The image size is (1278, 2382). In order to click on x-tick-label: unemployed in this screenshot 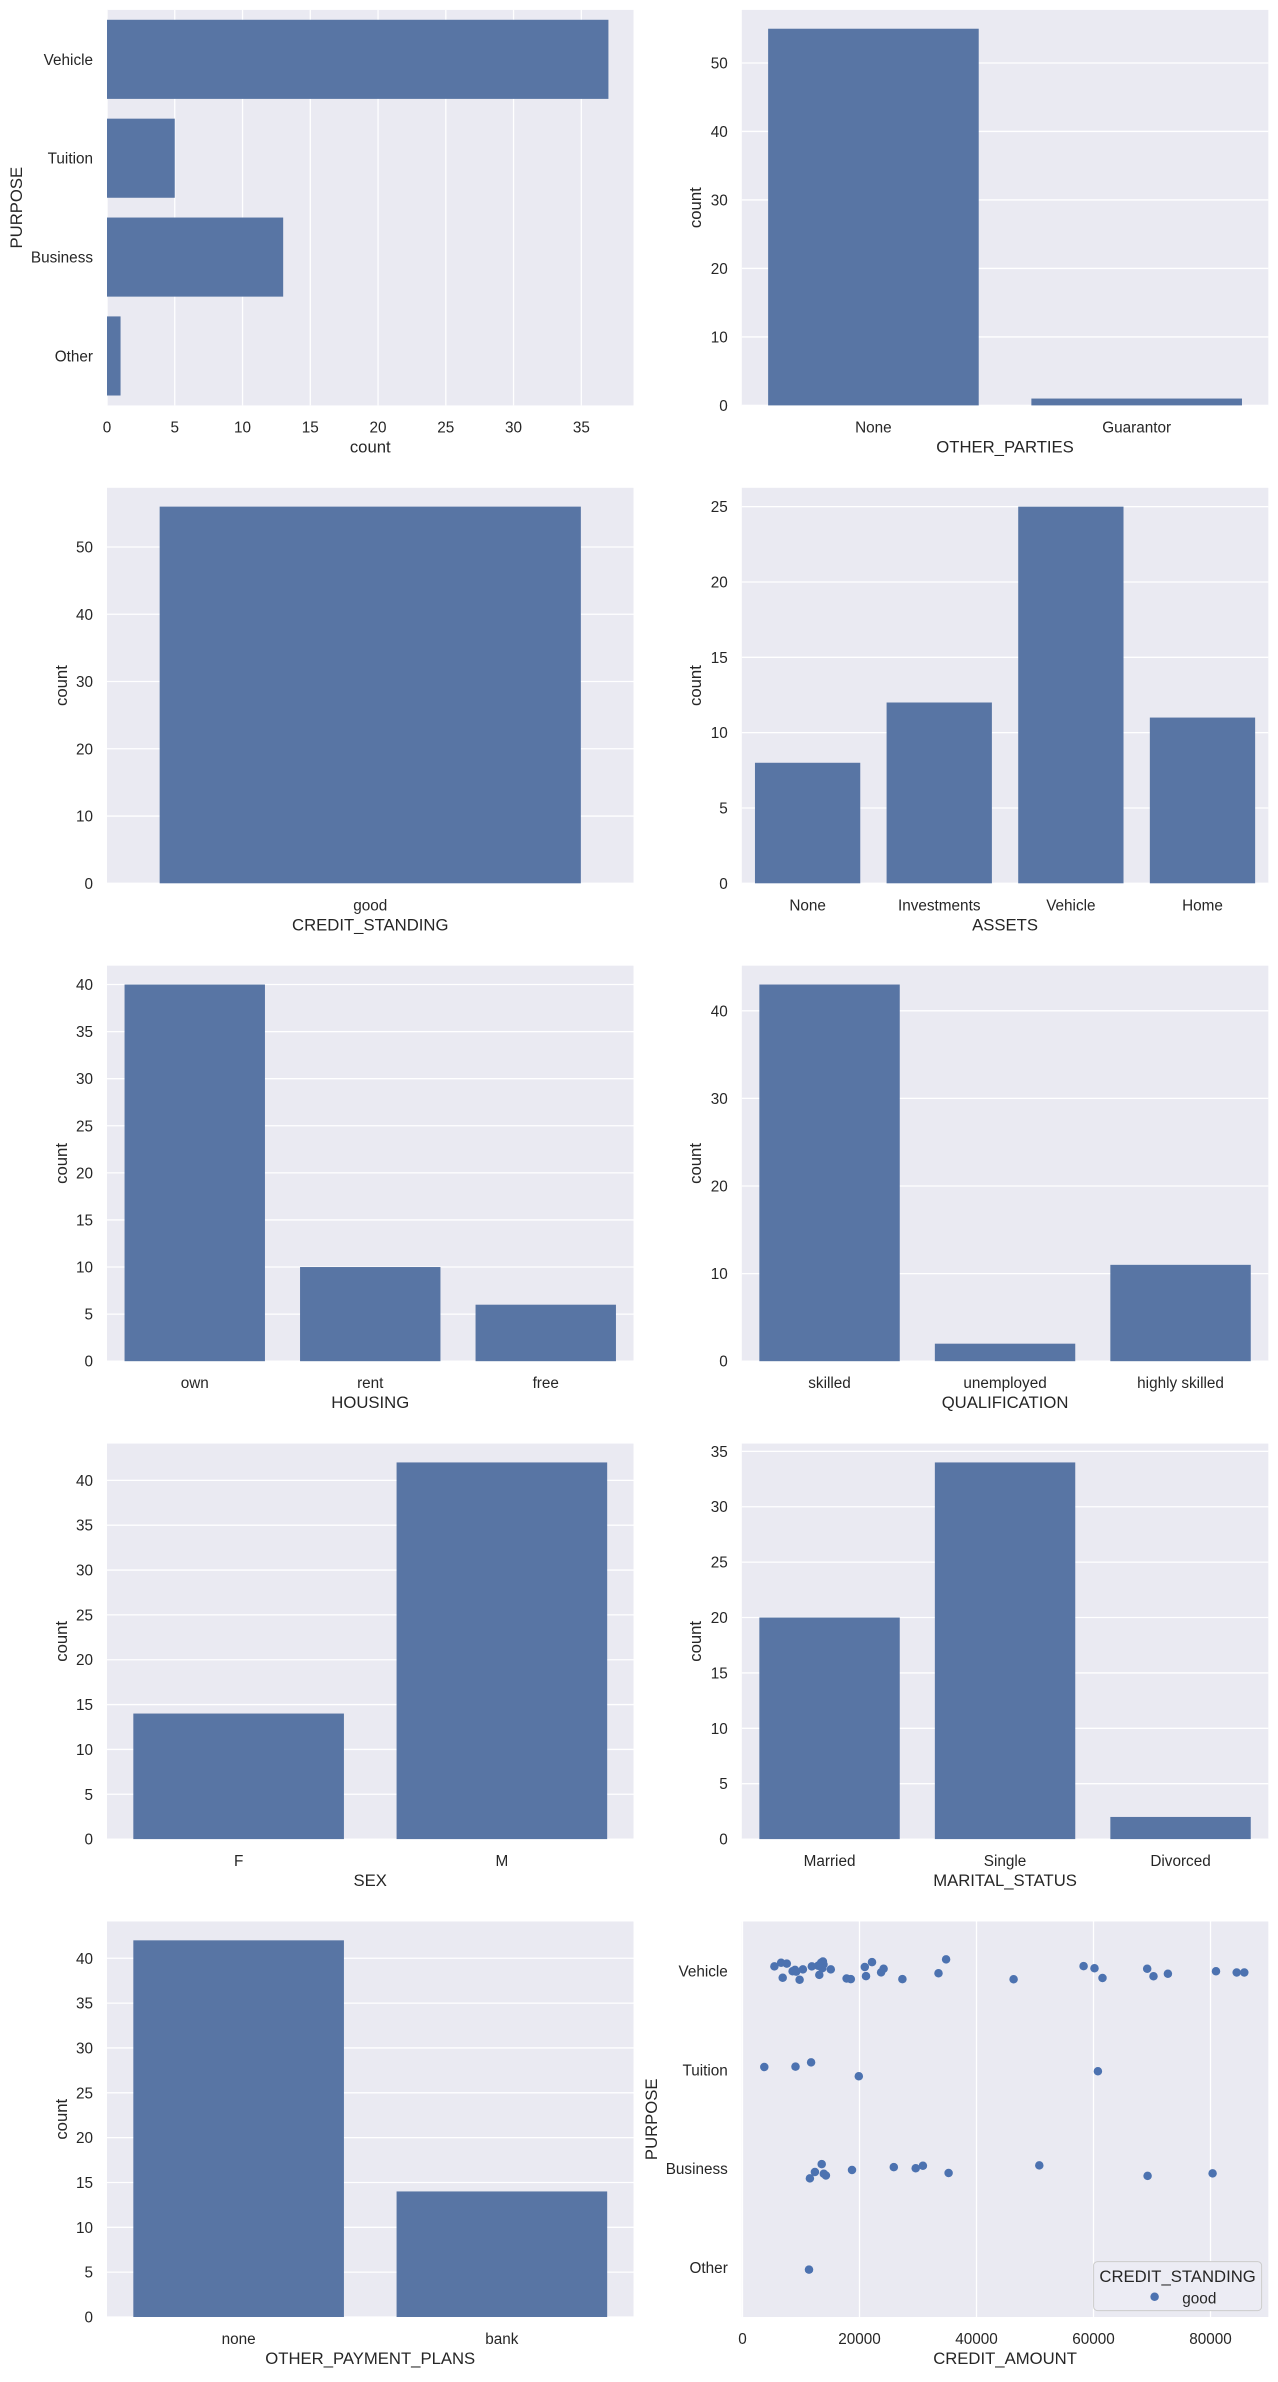, I will do `click(1004, 1383)`.